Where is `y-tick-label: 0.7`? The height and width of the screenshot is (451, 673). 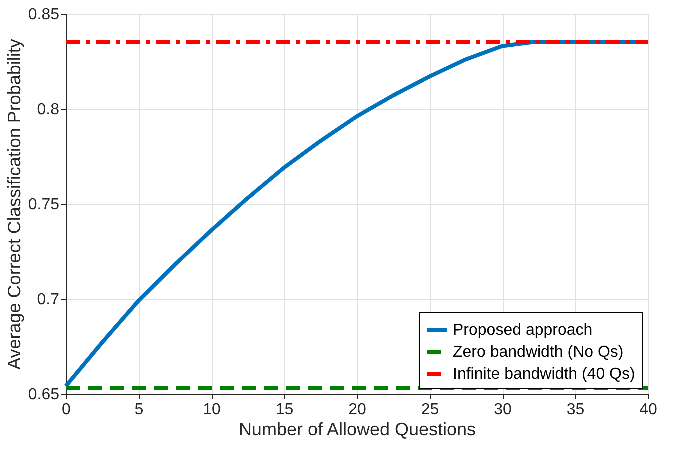
y-tick-label: 0.7 is located at coordinates (48, 300).